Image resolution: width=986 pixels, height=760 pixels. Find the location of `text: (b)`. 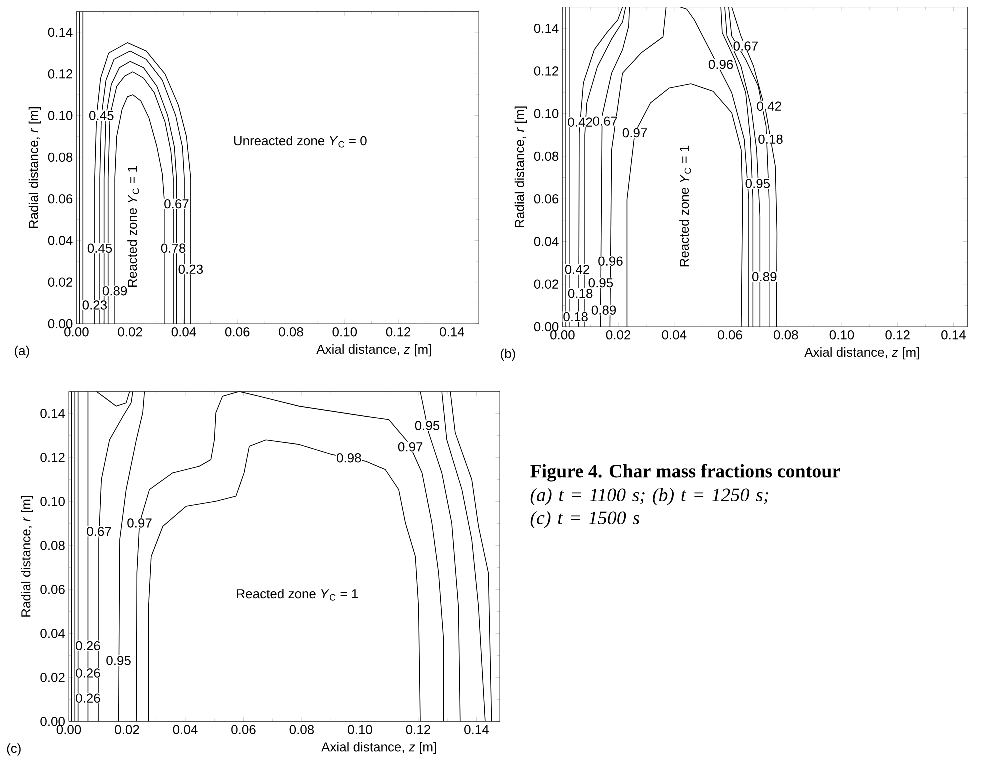

text: (b) is located at coordinates (508, 355).